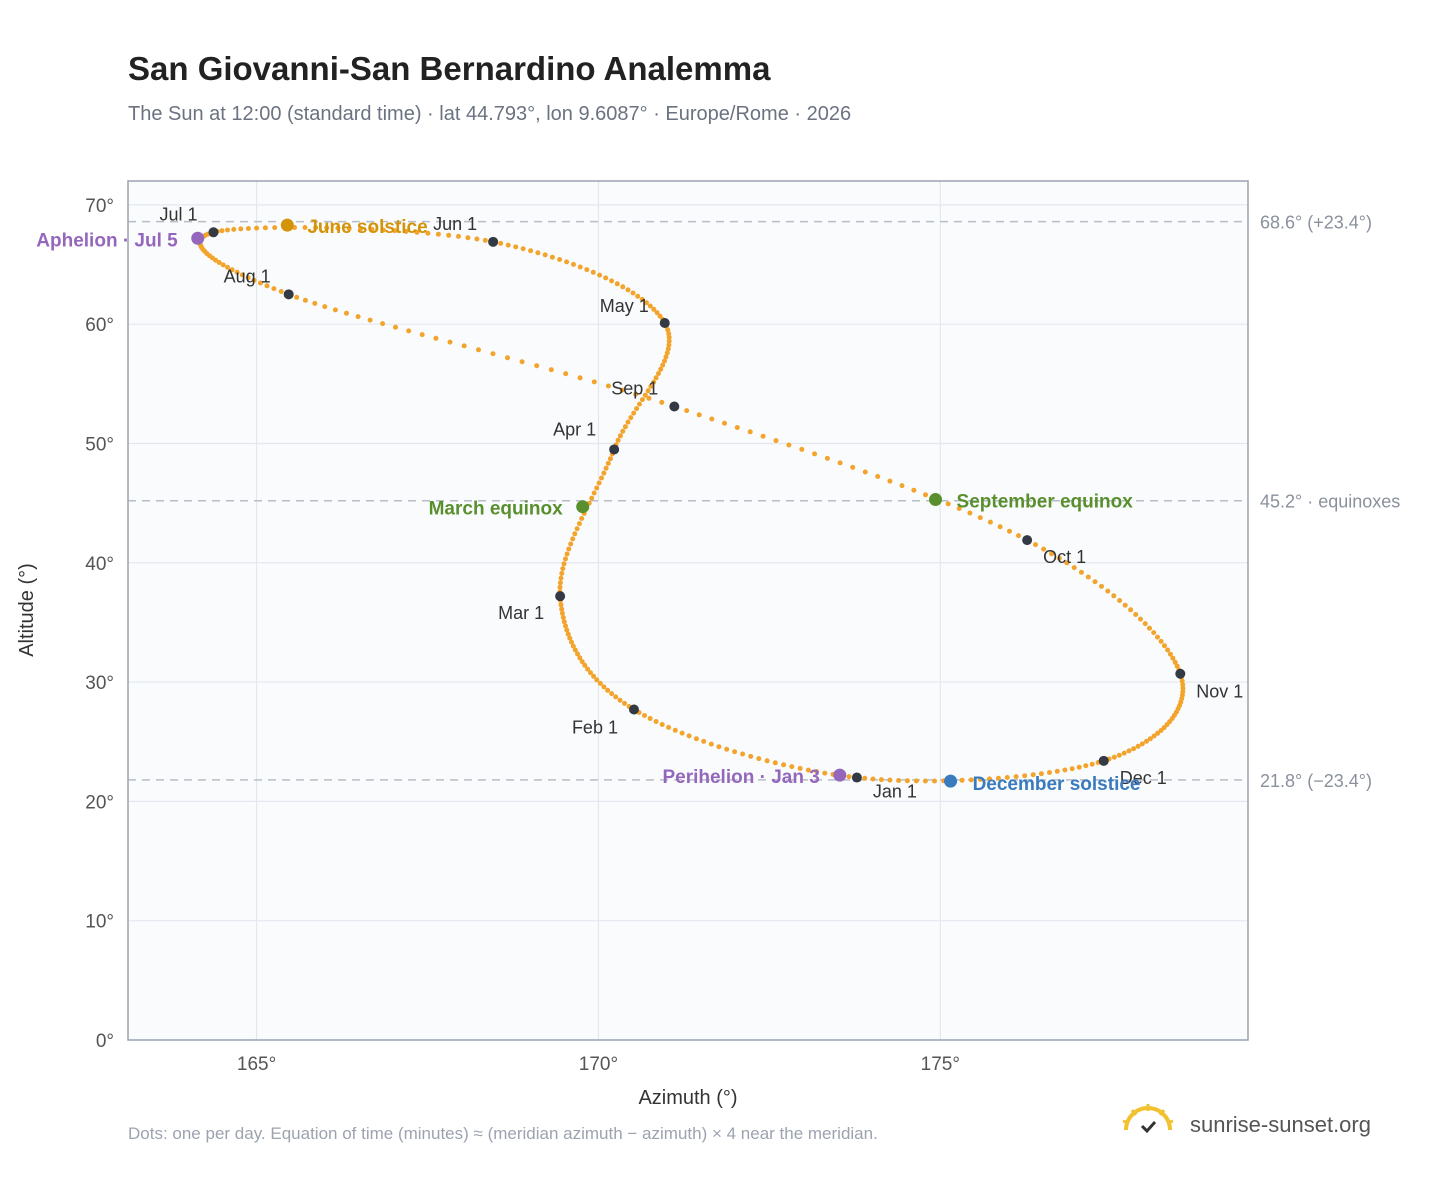 This screenshot has height=1188, width=1448. Describe the element at coordinates (574, 429) in the screenshot. I see `month-label: Apr 1` at that location.